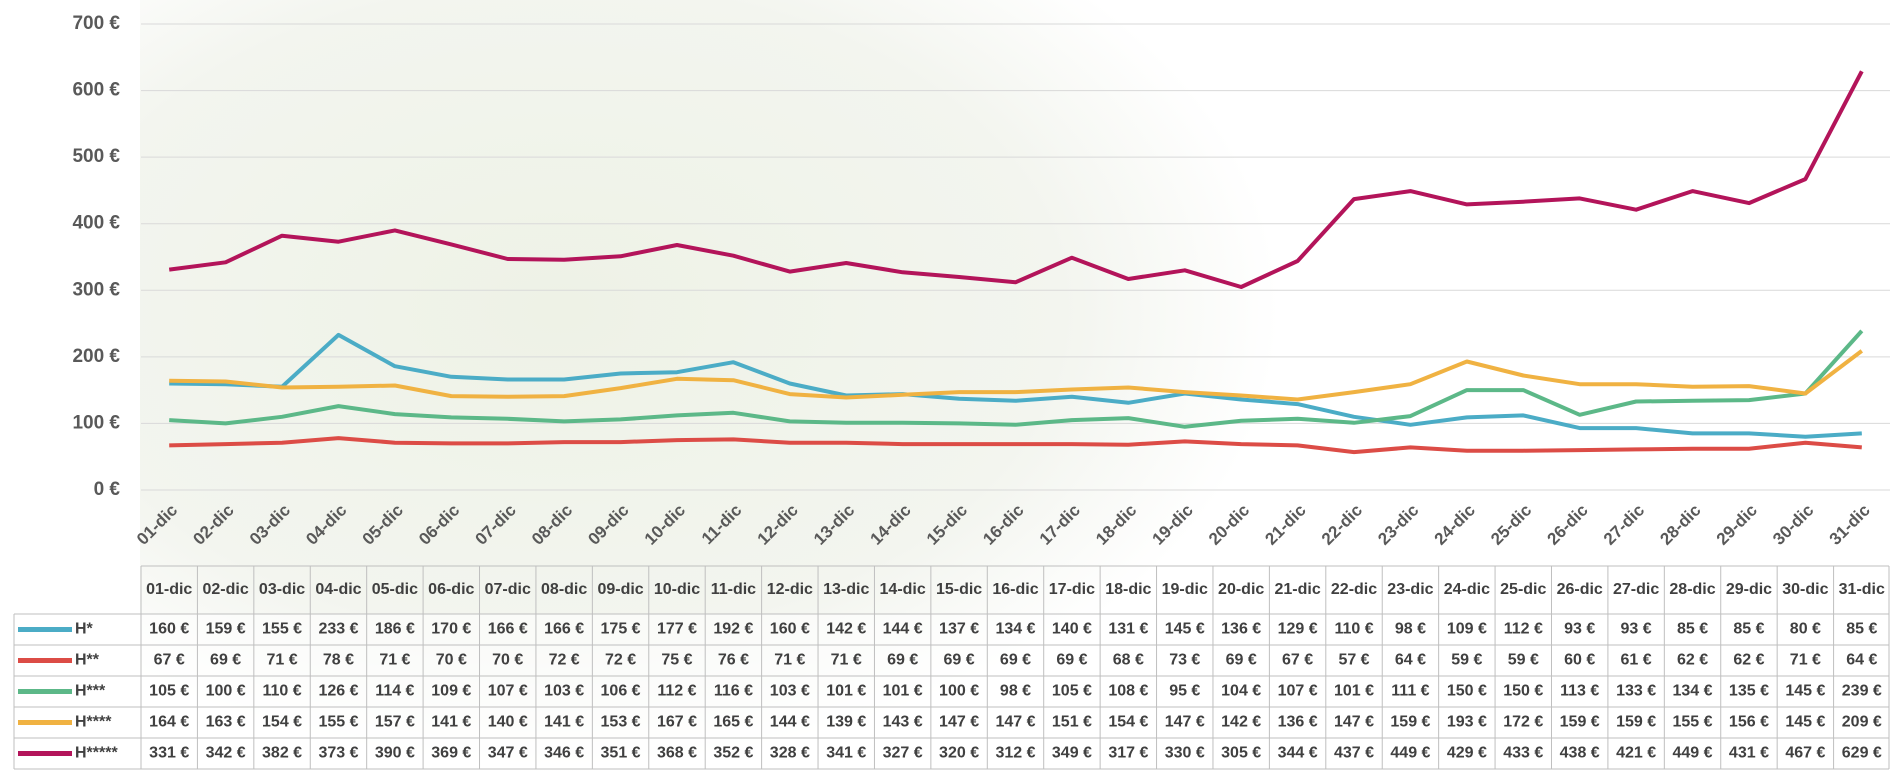 The height and width of the screenshot is (774, 1890). What do you see at coordinates (1353, 629) in the screenshot?
I see `table-cell: 110 €` at bounding box center [1353, 629].